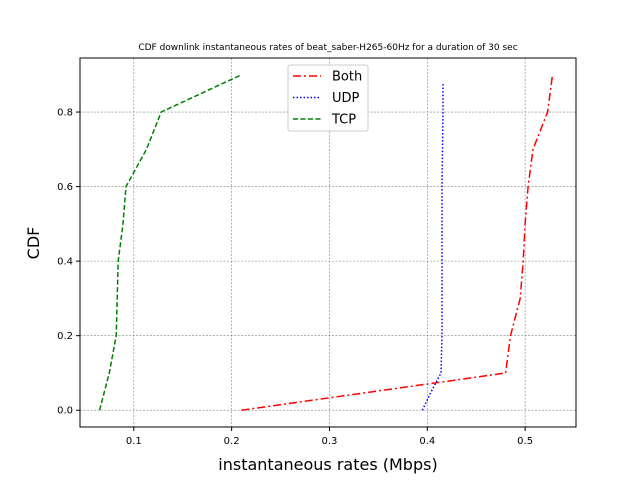  I want to click on y-tick-label: 0.8, so click(65, 113).